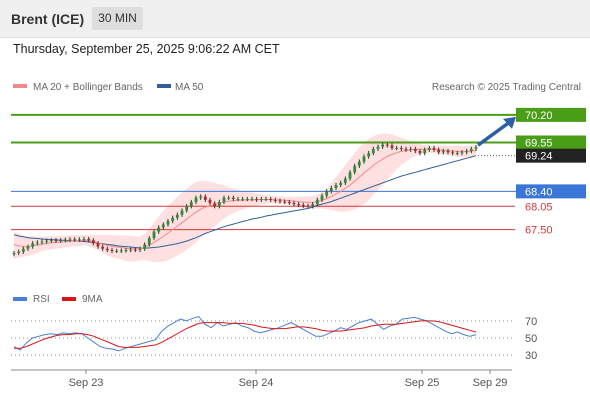 Image resolution: width=590 pixels, height=400 pixels. Describe the element at coordinates (245, 334) in the screenshot. I see `rsi-line` at that location.